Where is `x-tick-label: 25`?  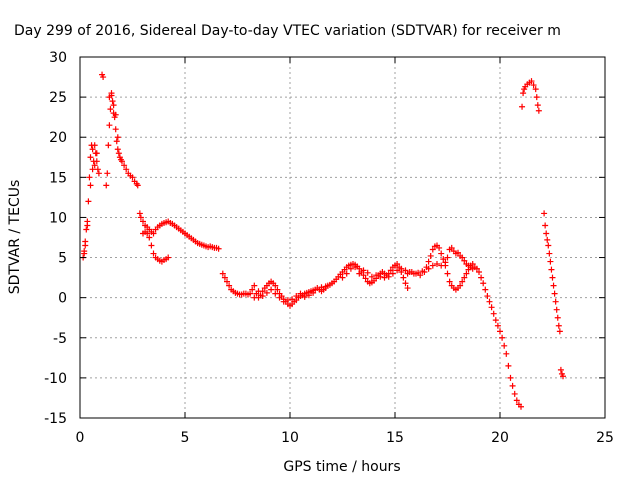
x-tick-label: 25 is located at coordinates (605, 438).